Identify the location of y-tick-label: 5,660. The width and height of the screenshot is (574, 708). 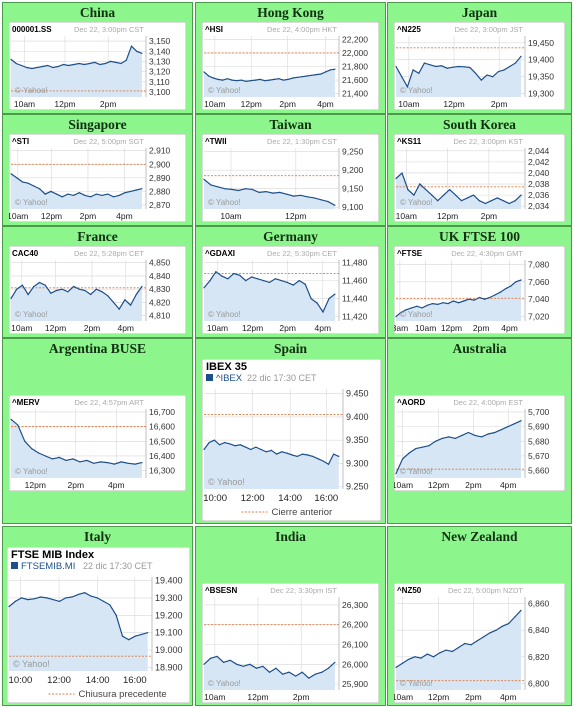
(539, 471).